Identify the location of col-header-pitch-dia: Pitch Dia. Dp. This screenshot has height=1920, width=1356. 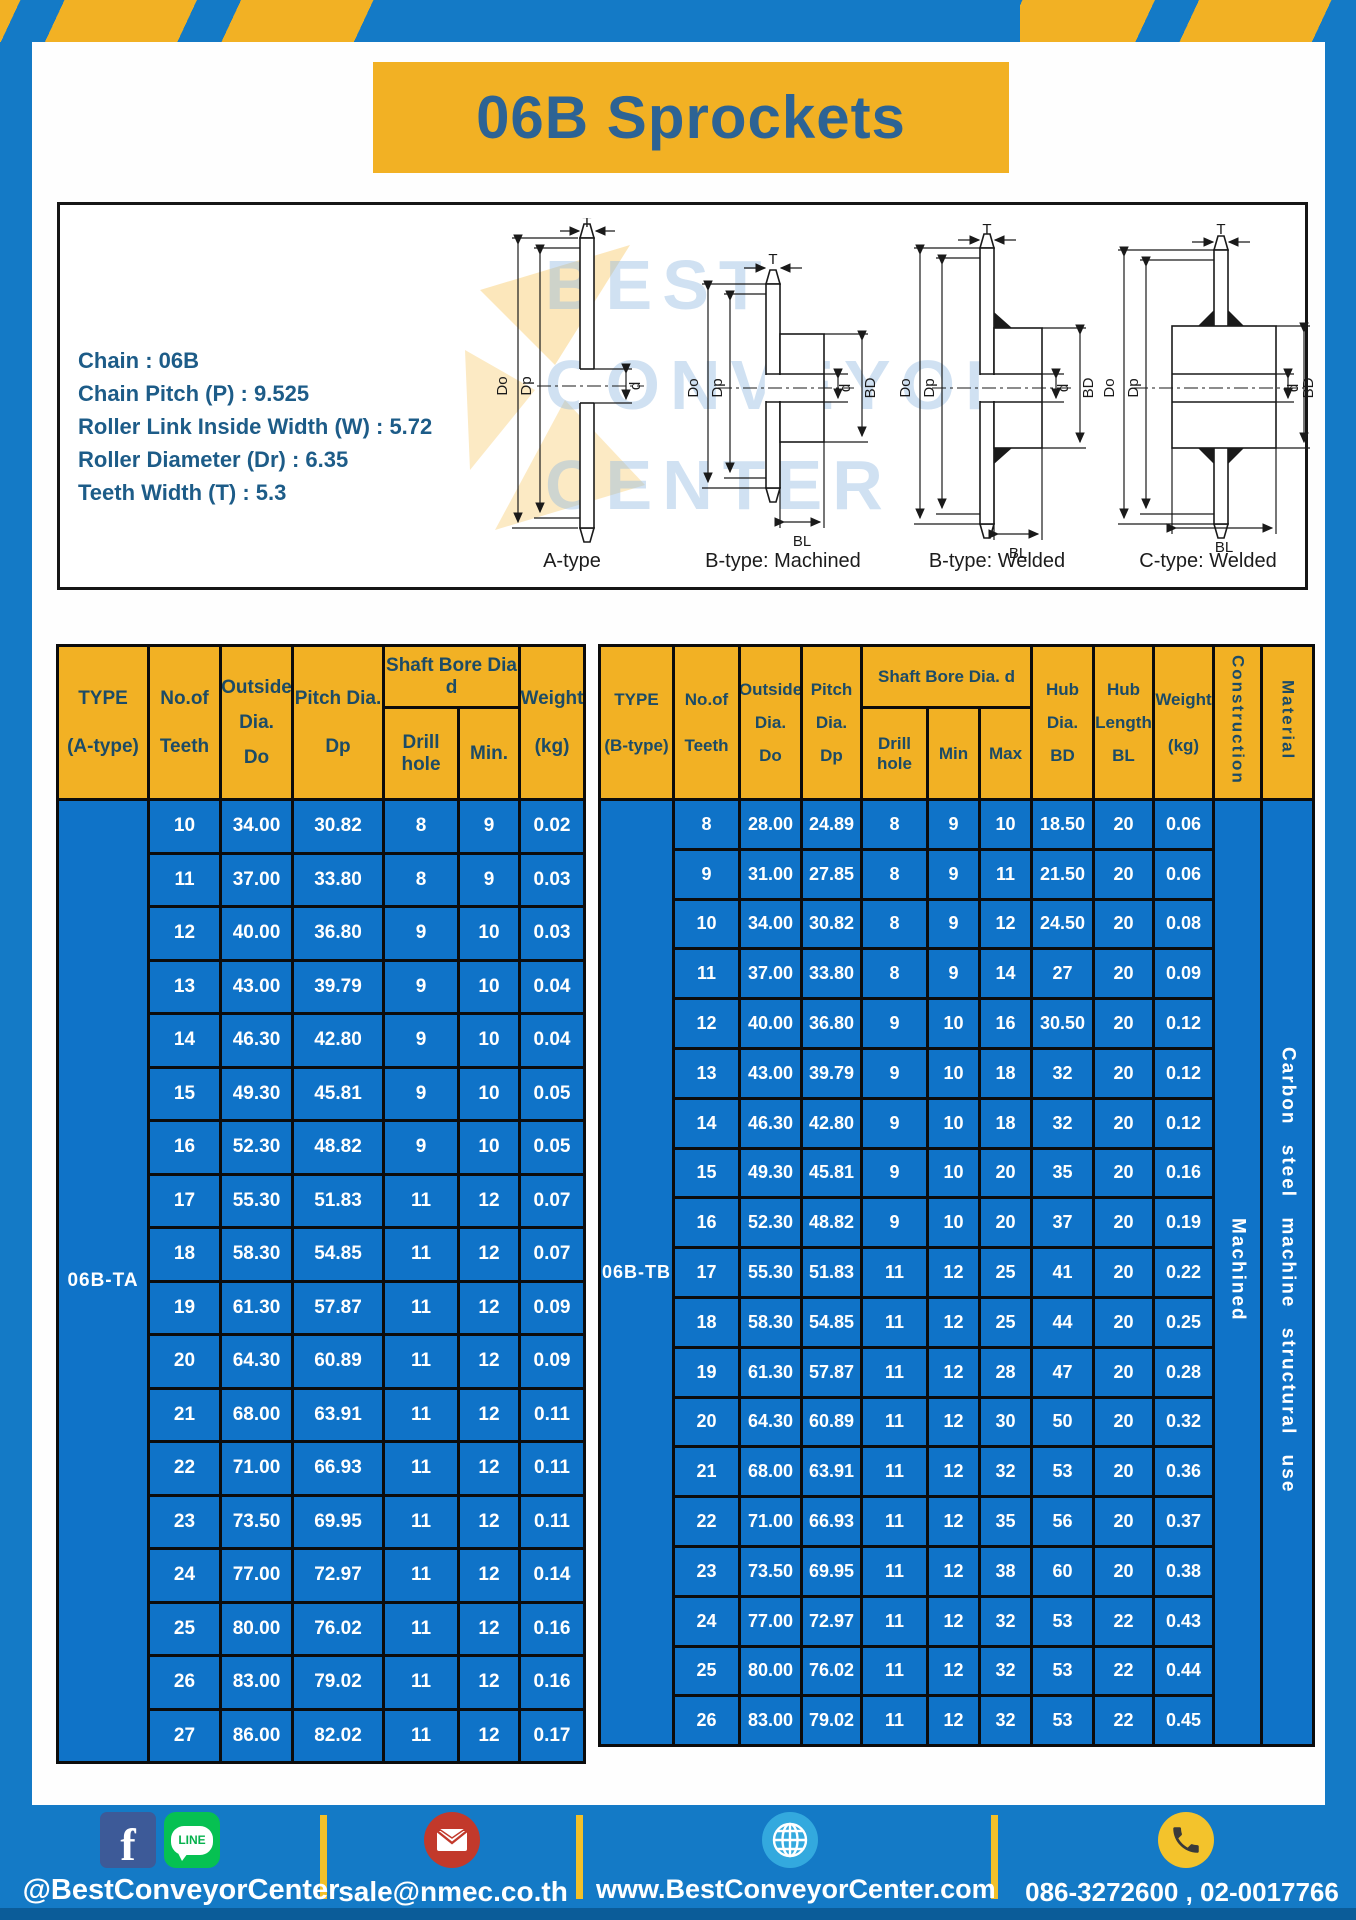
(831, 722).